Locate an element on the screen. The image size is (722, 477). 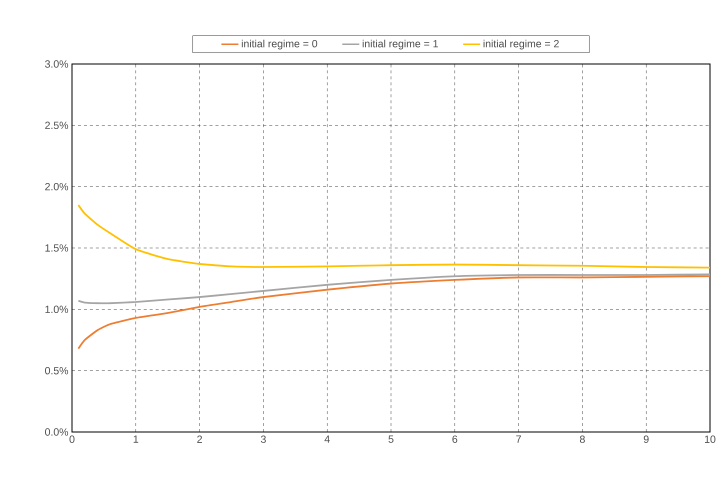
x-tick-label: 3 is located at coordinates (263, 439).